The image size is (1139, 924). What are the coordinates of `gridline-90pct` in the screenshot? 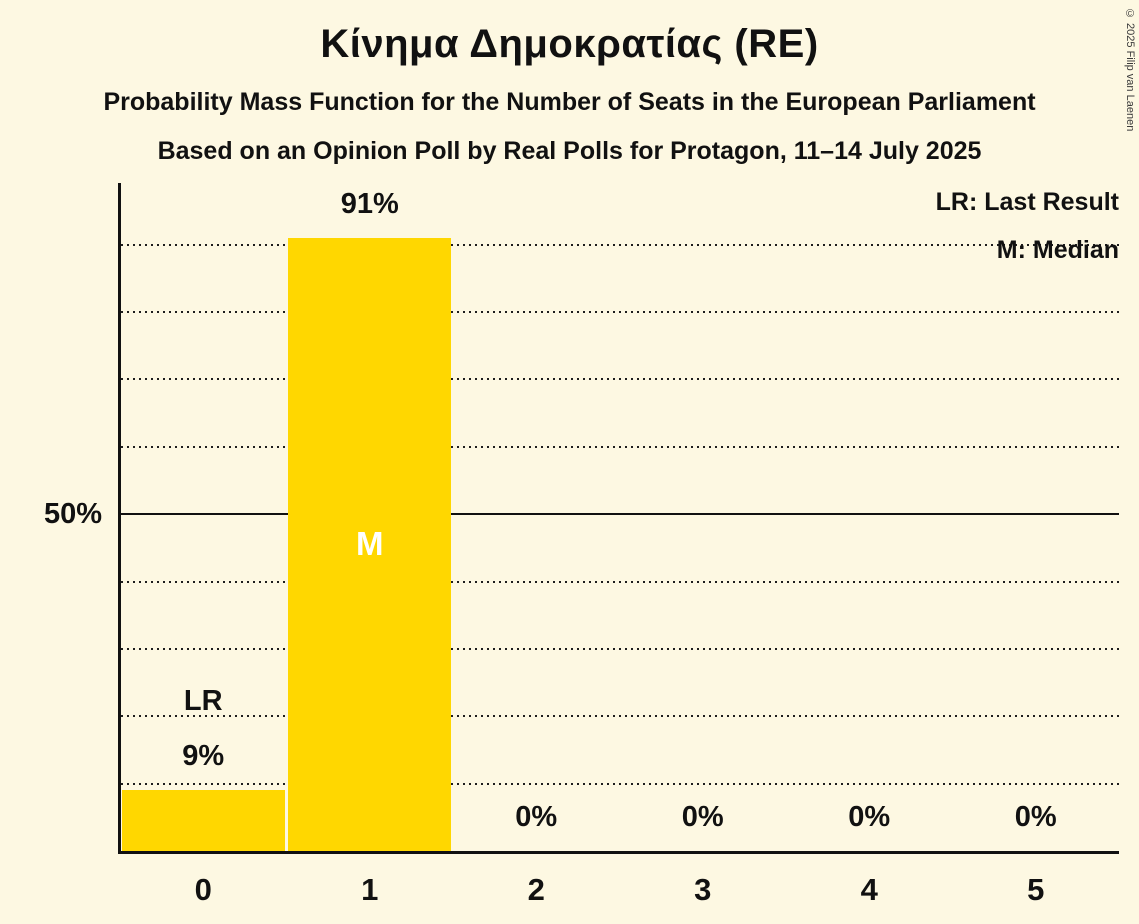 It's located at (620, 244).